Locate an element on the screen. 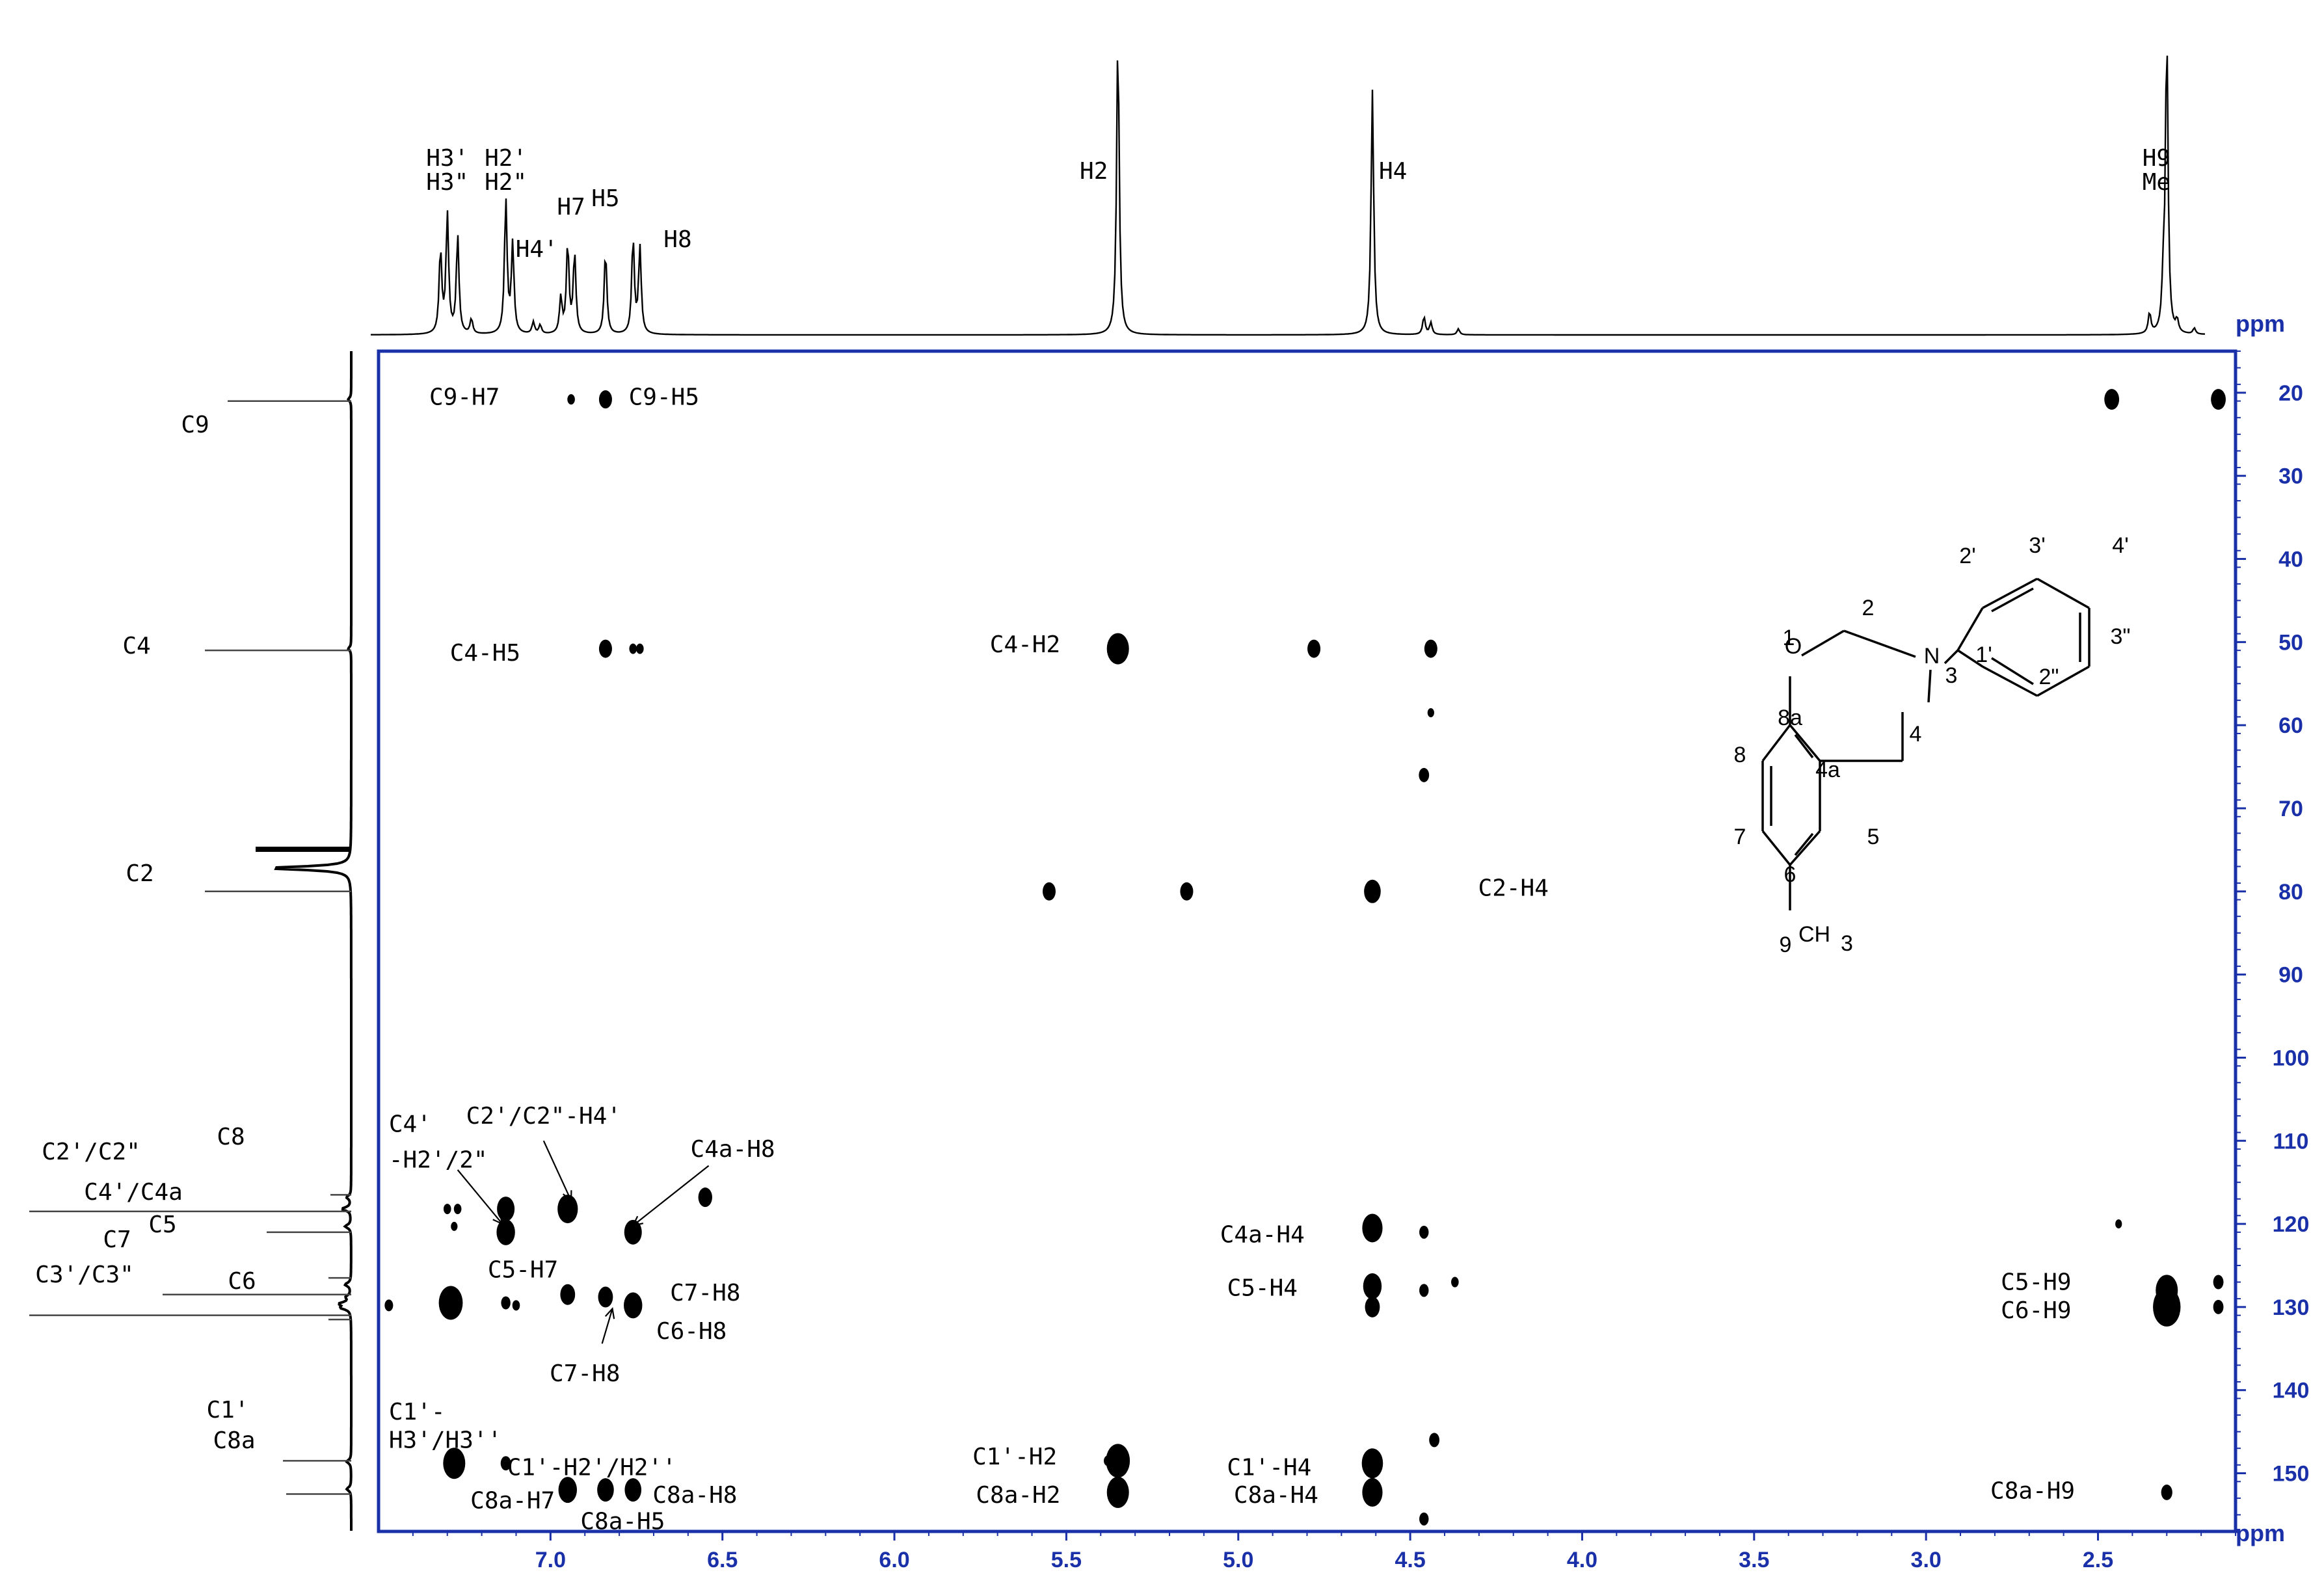 The width and height of the screenshot is (2324, 1575). peak-annotation: C9-H7 is located at coordinates (464, 397).